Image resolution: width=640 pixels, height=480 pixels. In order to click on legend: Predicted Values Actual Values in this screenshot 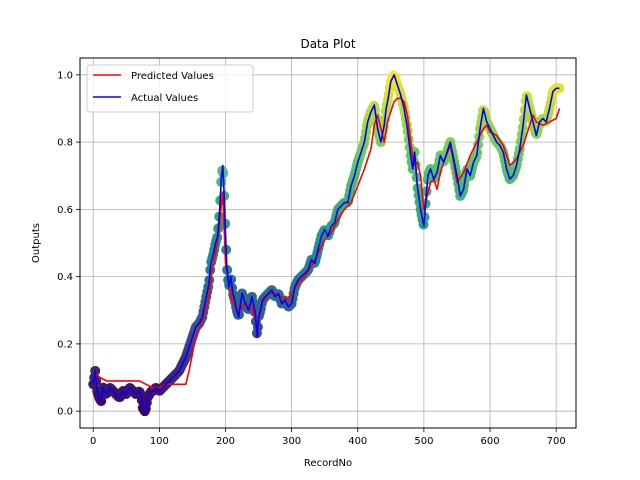, I will do `click(170, 88)`.